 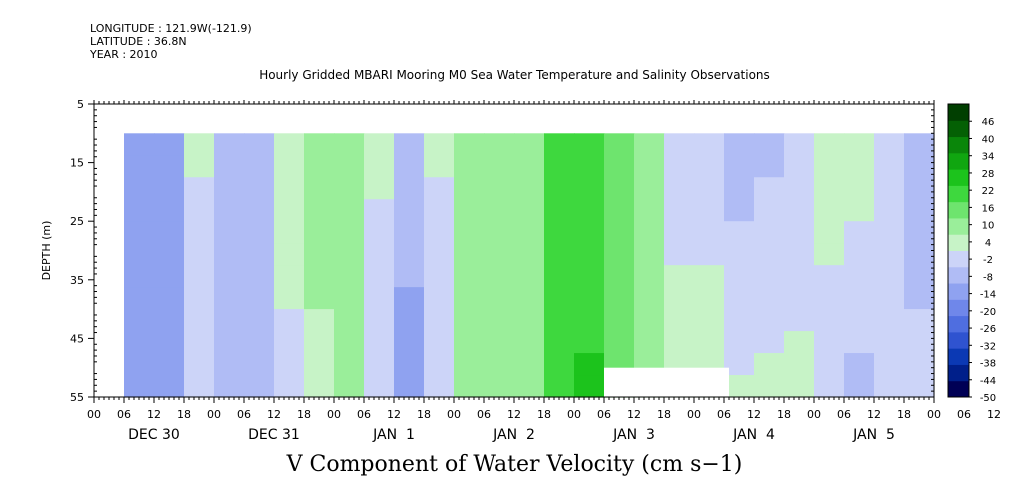 What do you see at coordinates (124, 54) in the screenshot?
I see `year-label: YEAR : 2010` at bounding box center [124, 54].